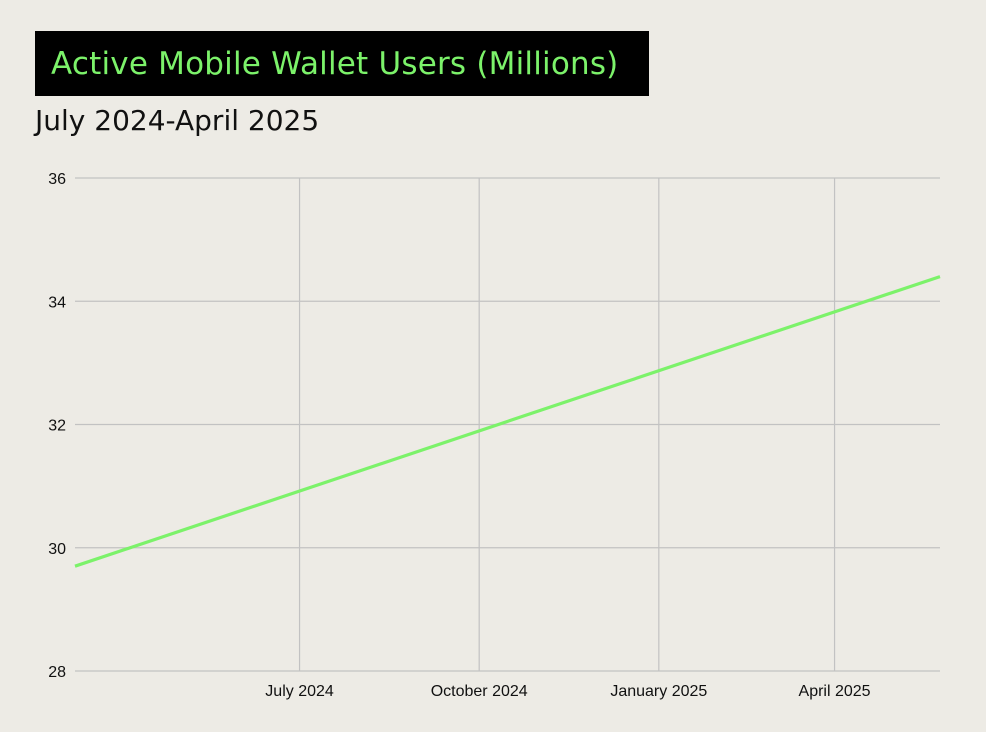 The height and width of the screenshot is (732, 986). I want to click on y-tick-label: 30, so click(57, 549).